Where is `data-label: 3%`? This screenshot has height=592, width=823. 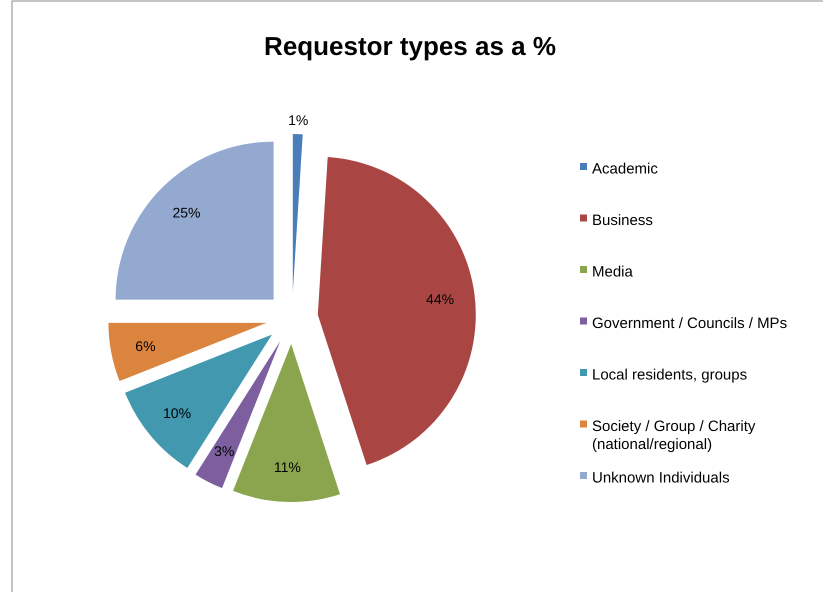
data-label: 3% is located at coordinates (224, 450).